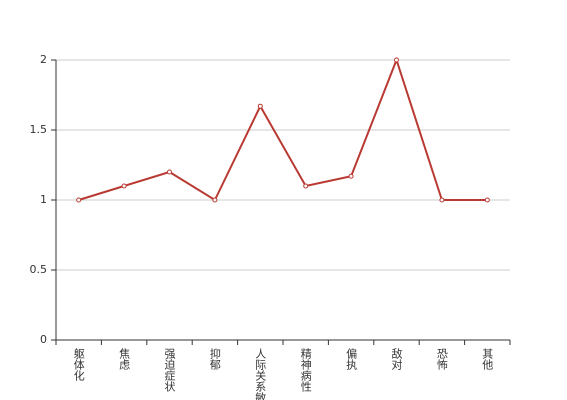  What do you see at coordinates (351, 359) in the screenshot?
I see `x-tick-label: 偏执` at bounding box center [351, 359].